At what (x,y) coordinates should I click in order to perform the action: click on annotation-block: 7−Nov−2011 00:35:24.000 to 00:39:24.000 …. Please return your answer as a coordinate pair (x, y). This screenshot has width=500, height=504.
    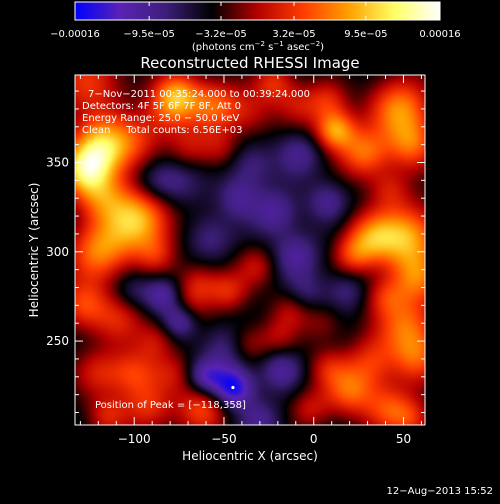
    Looking at the image, I should click on (196, 112).